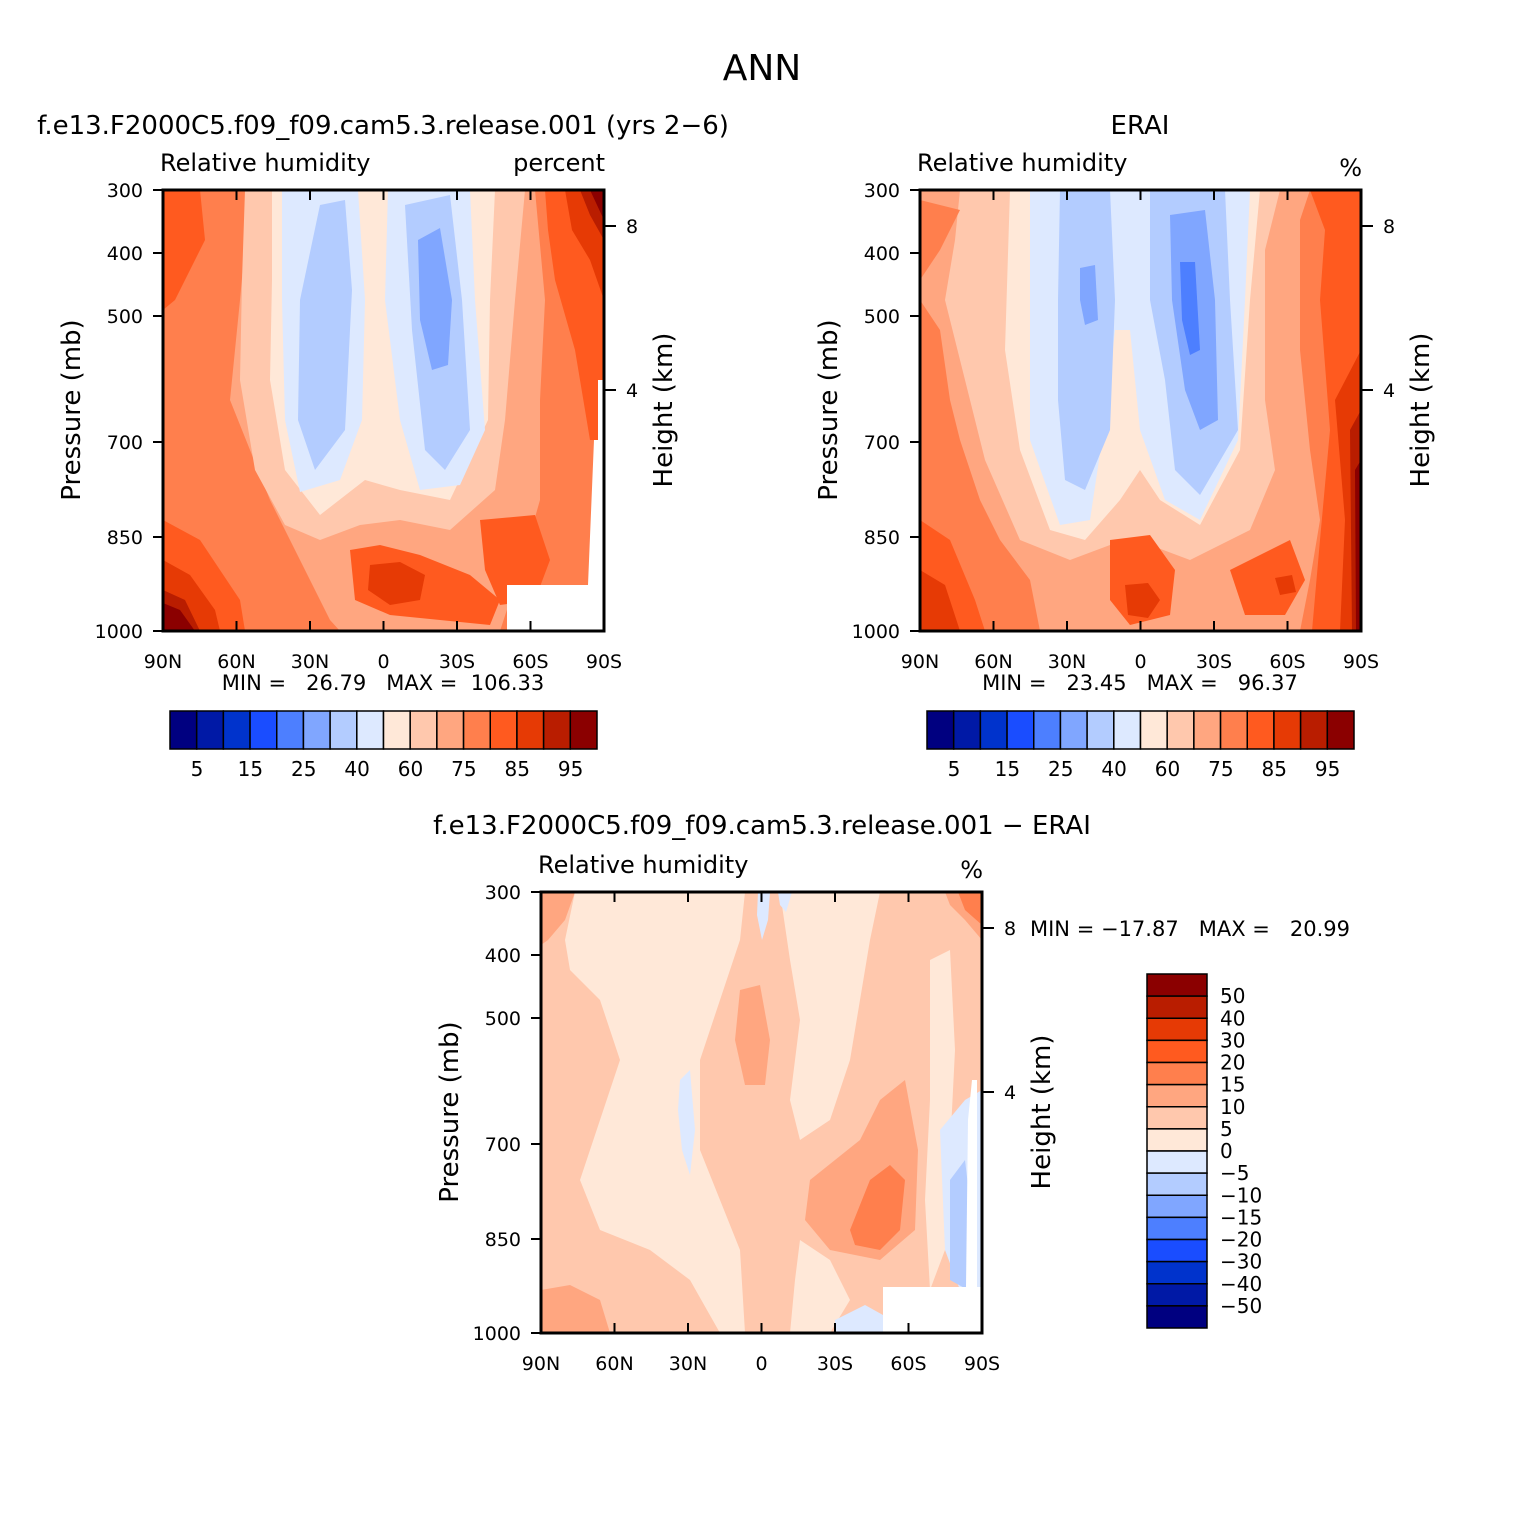 The width and height of the screenshot is (1524, 1524). What do you see at coordinates (1241, 1195) in the screenshot?
I see `colorbar-label: −10` at bounding box center [1241, 1195].